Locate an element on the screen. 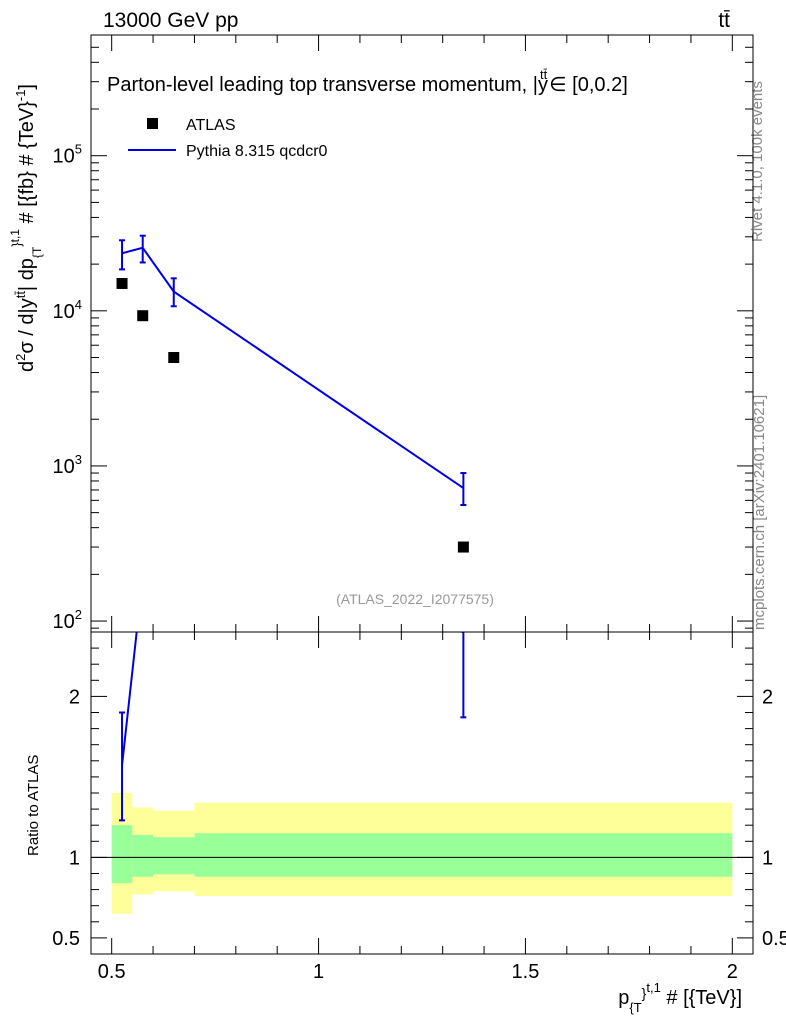  ratio-y-axis-label: Ratio to ATLAS is located at coordinates (33, 805).